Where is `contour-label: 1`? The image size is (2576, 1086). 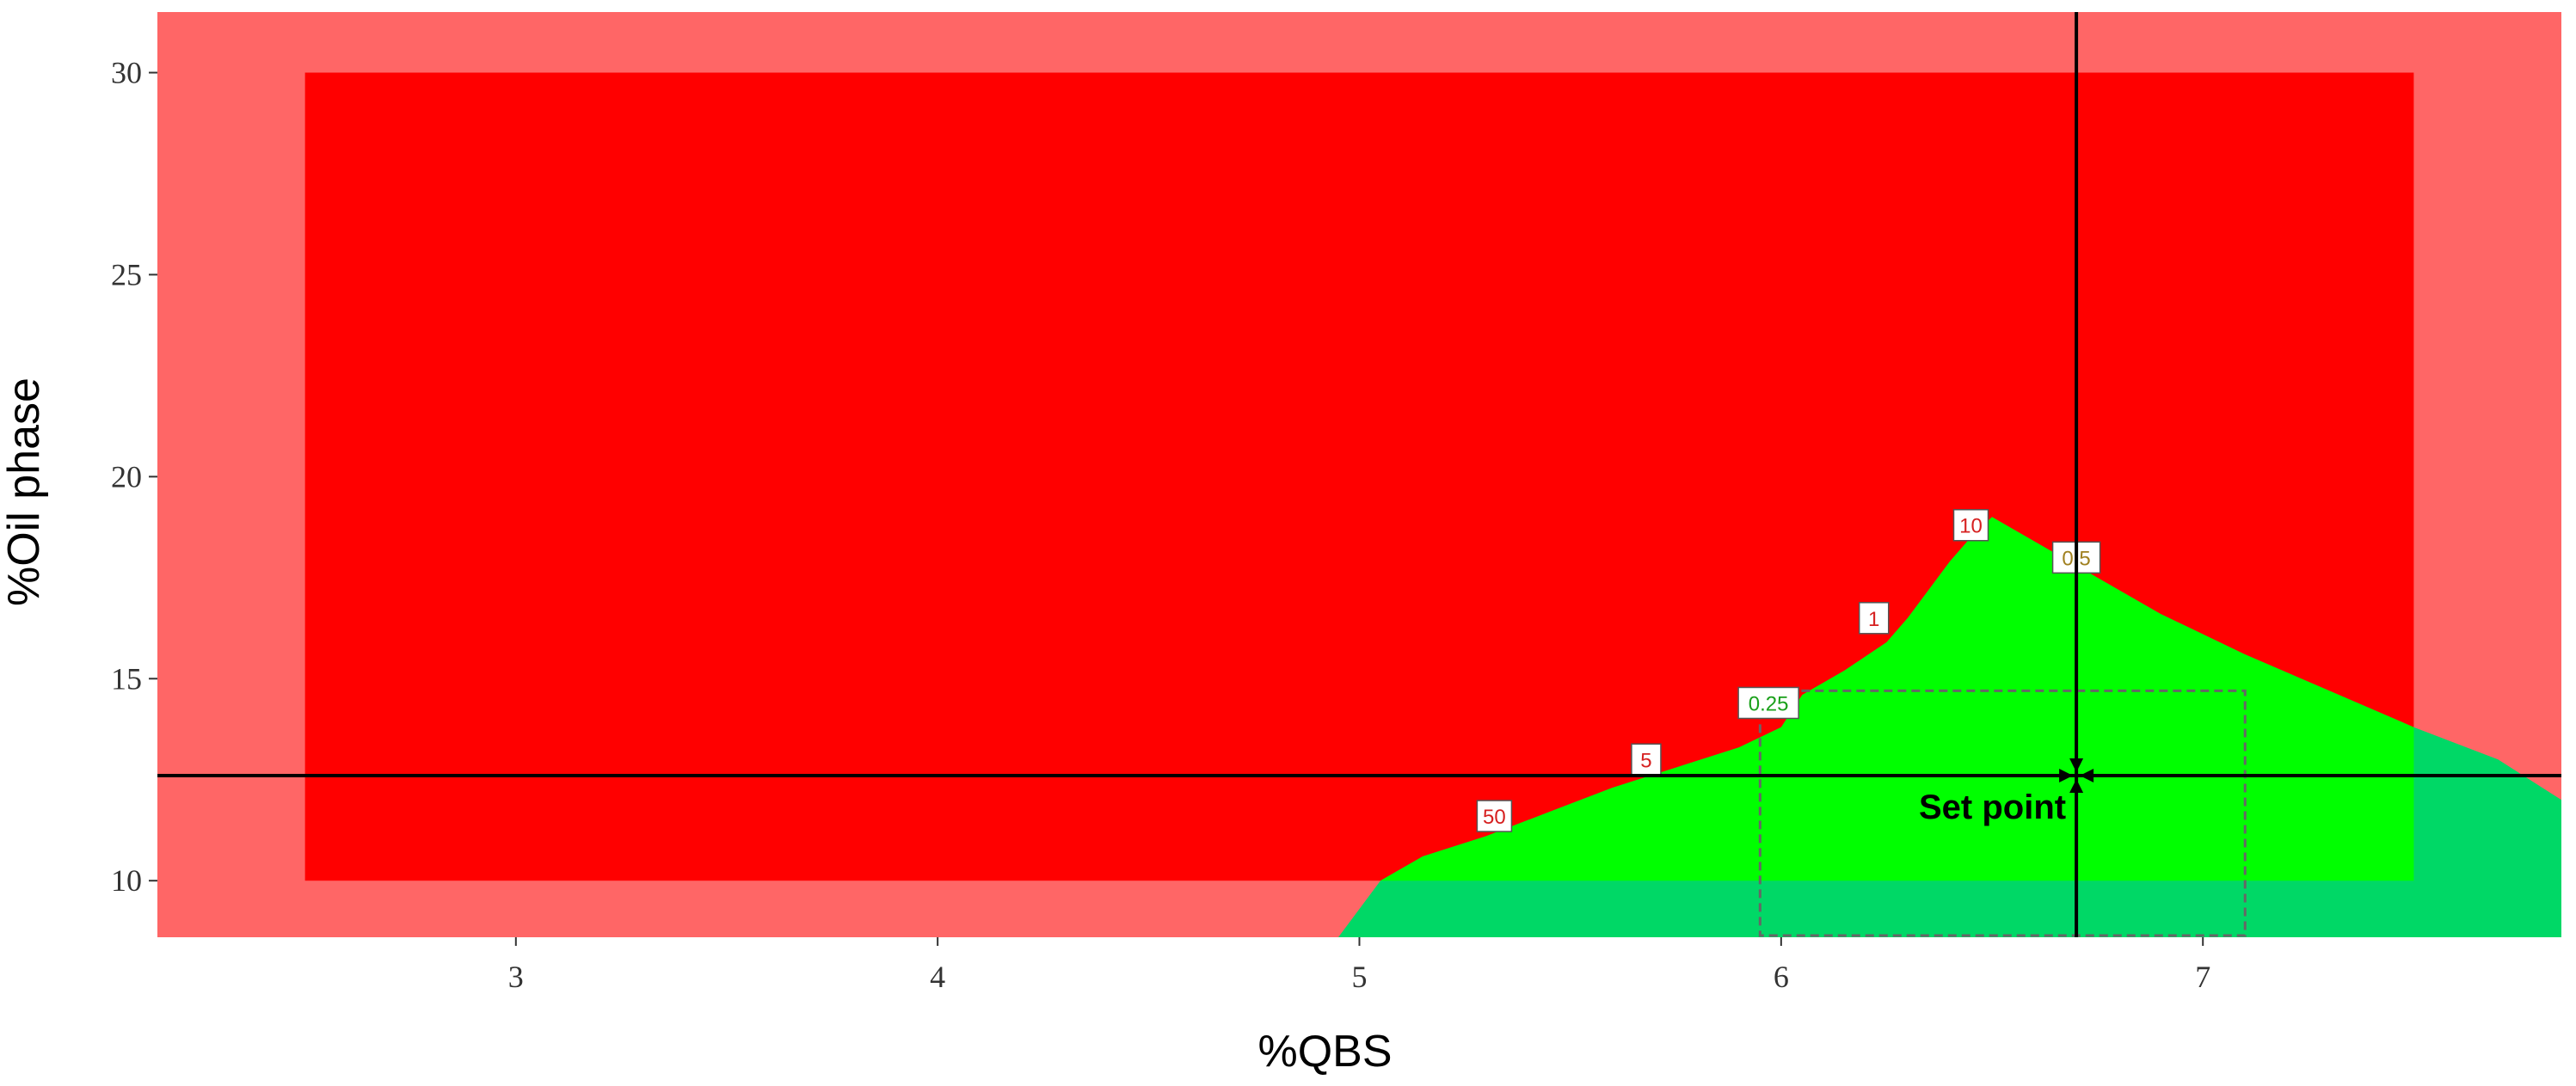
contour-label: 1 is located at coordinates (1873, 620).